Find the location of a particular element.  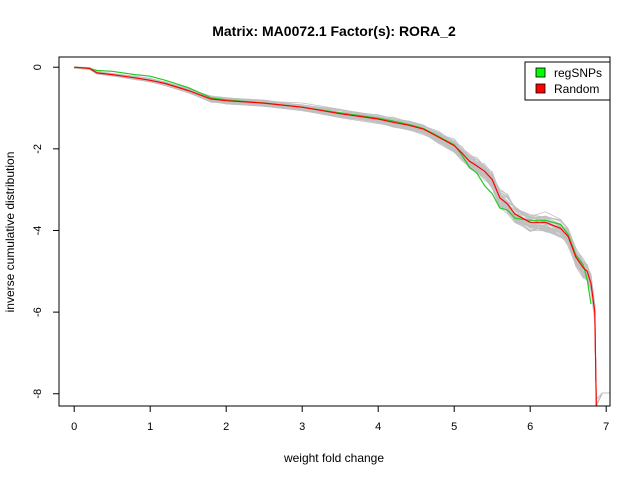

x-tick-label: 5 is located at coordinates (454, 427).